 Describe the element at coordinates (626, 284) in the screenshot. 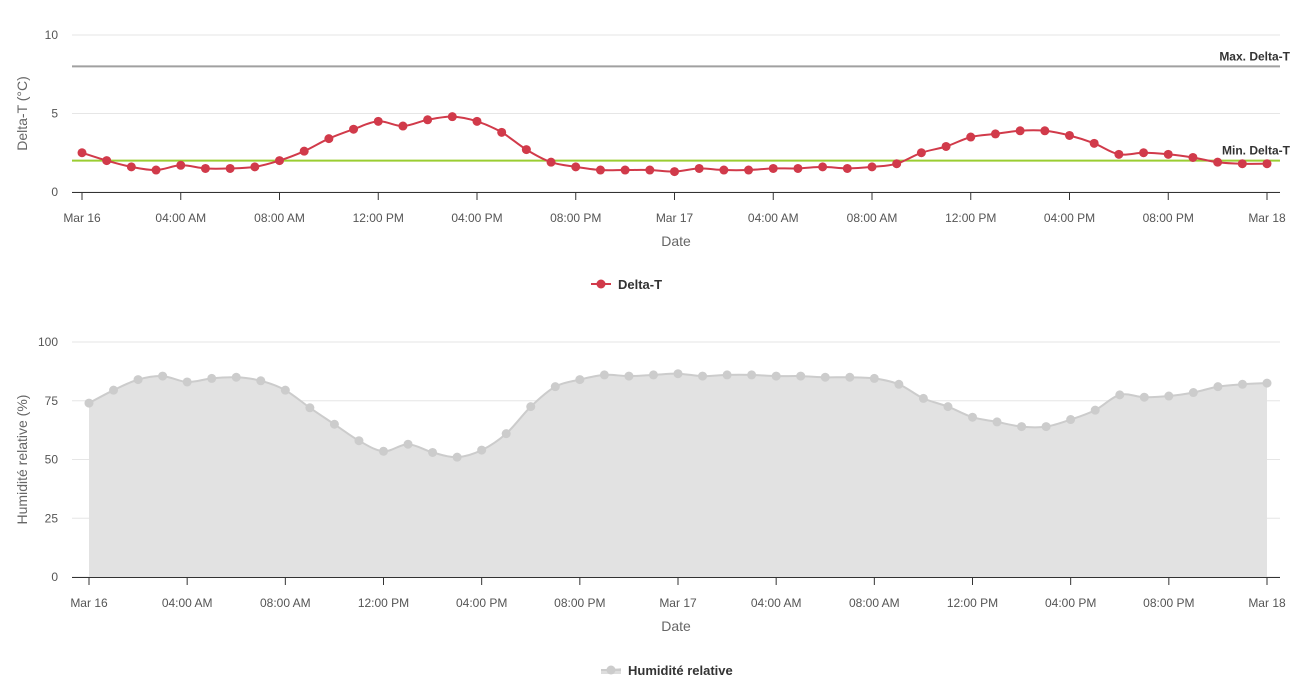

I see `legend-item: Delta-T` at that location.